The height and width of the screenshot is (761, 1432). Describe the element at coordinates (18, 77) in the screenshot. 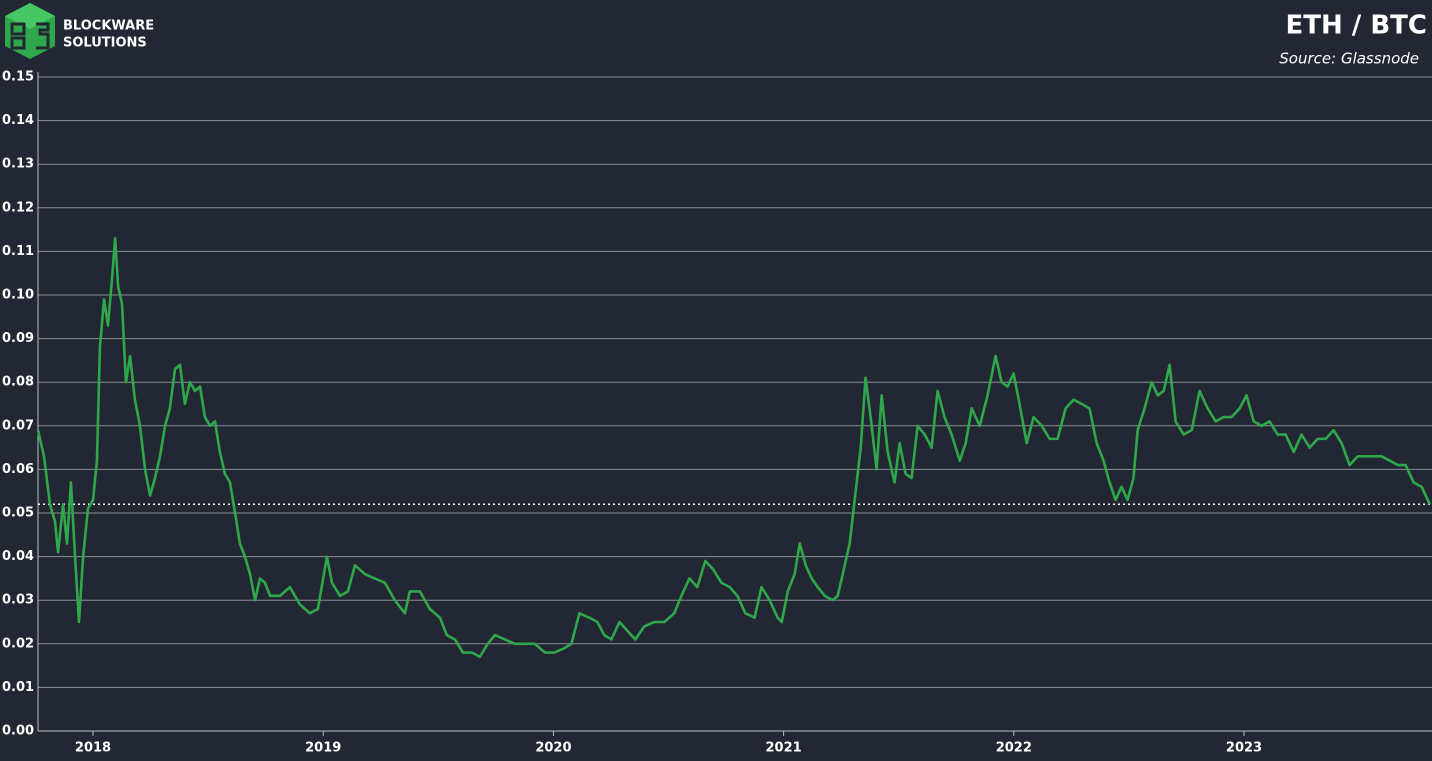

I see `y-tick-label: 0.15` at that location.